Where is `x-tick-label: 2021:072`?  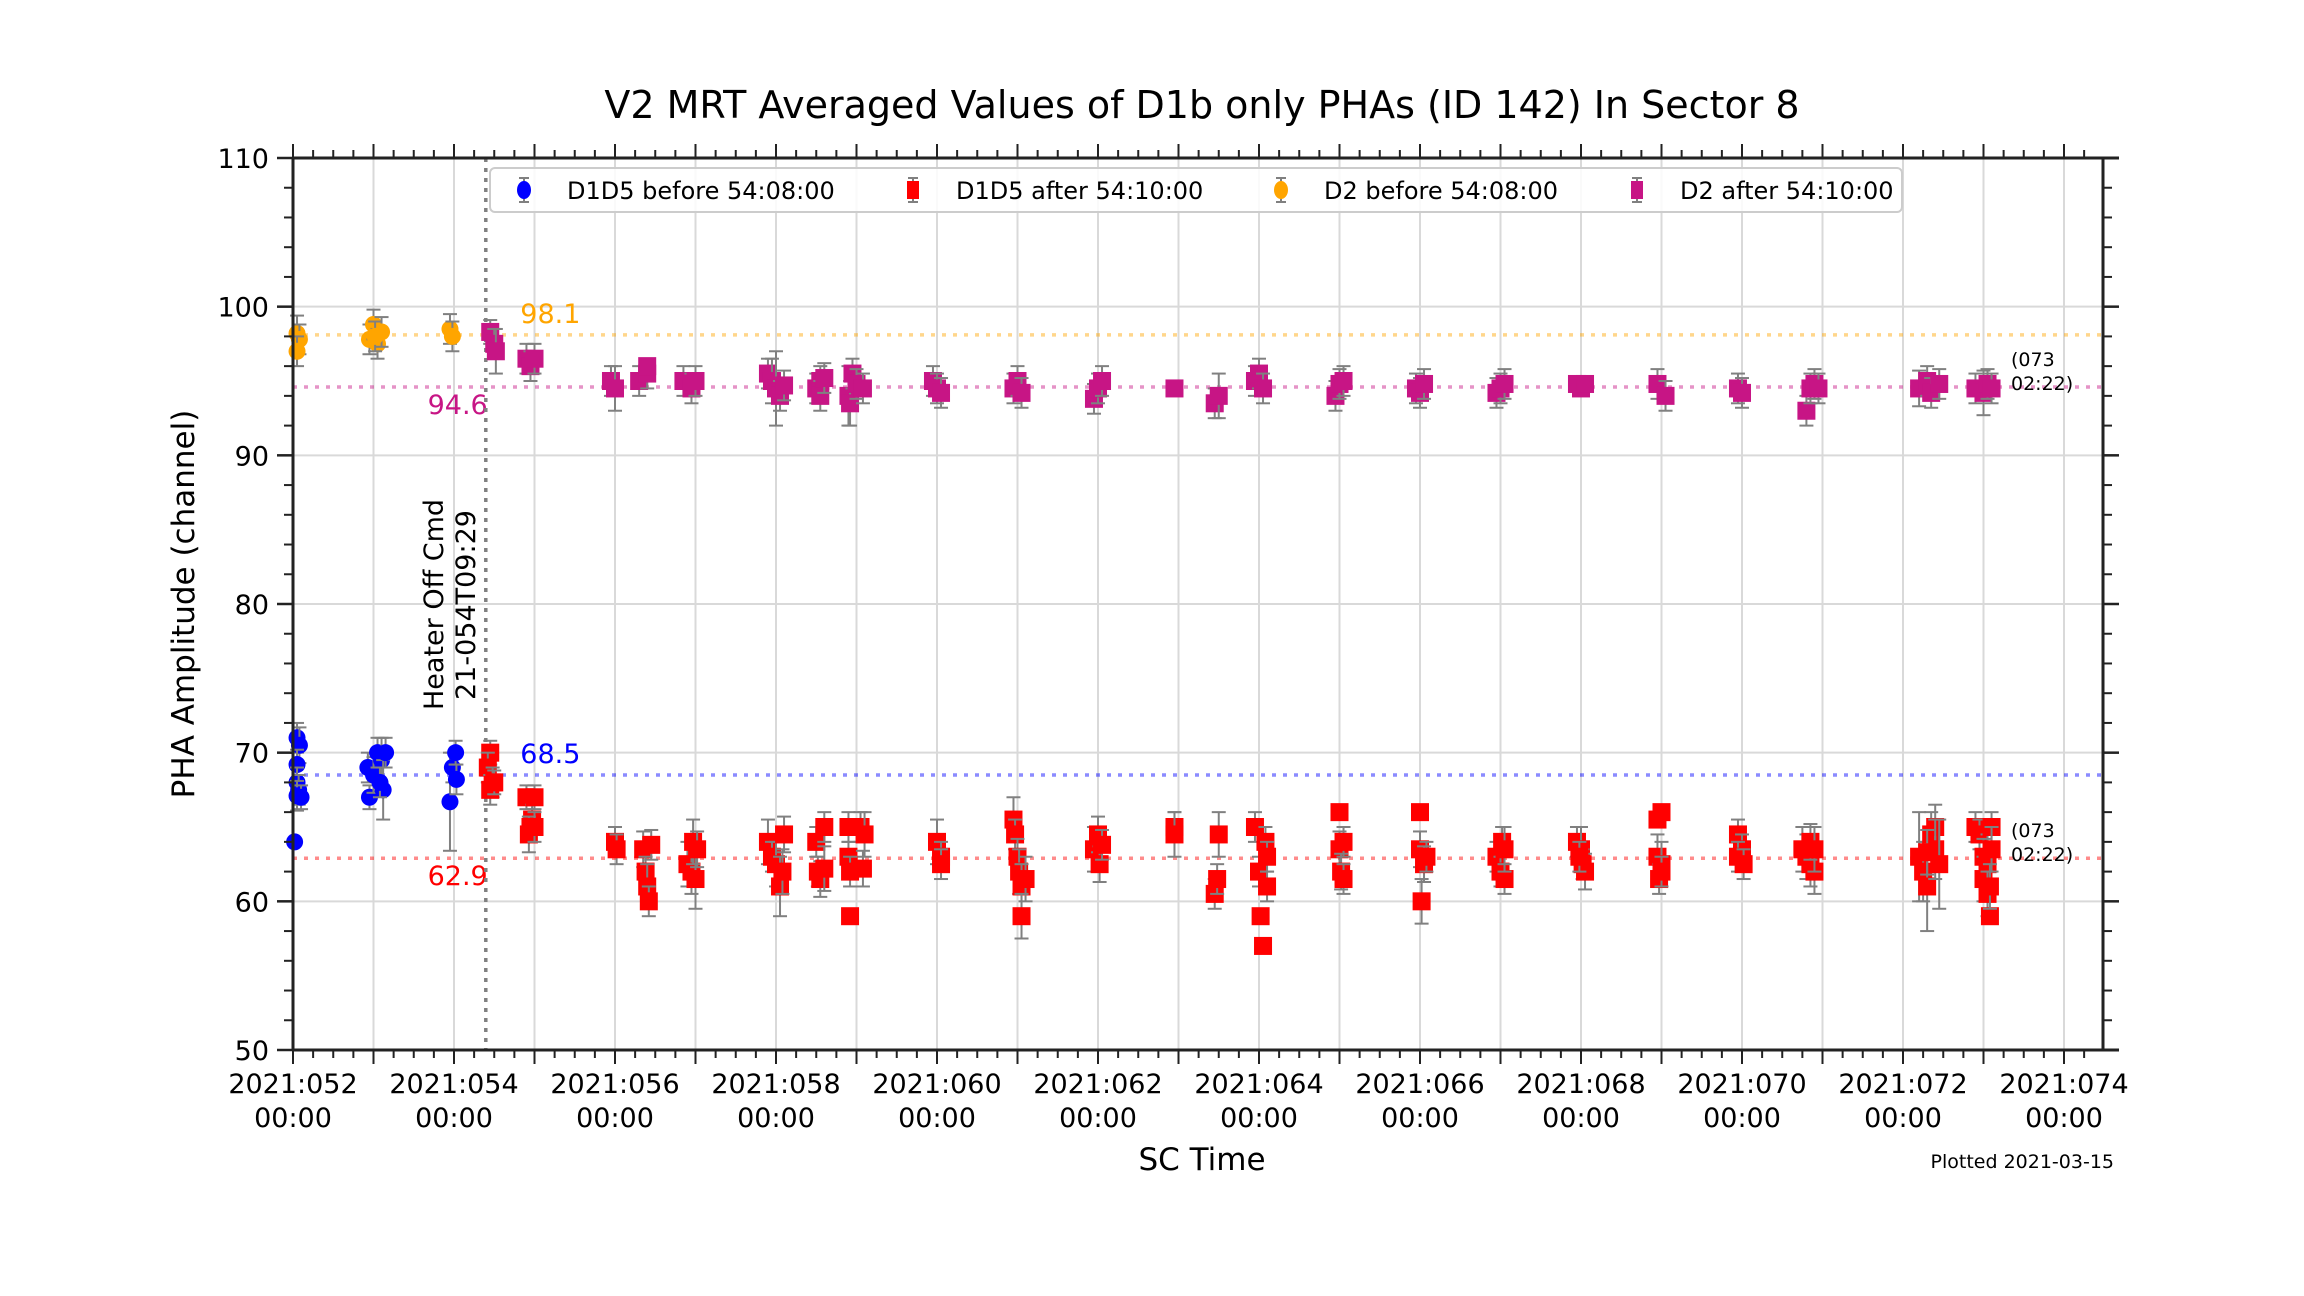
x-tick-label: 2021:072 is located at coordinates (1902, 1084).